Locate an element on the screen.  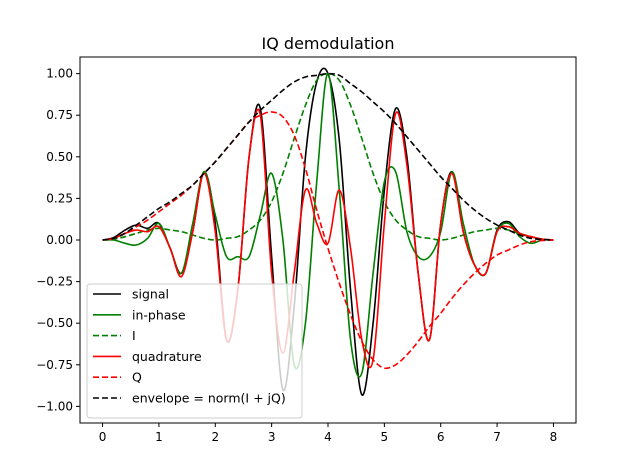
y-tick-label: 0.75 is located at coordinates (59, 115).